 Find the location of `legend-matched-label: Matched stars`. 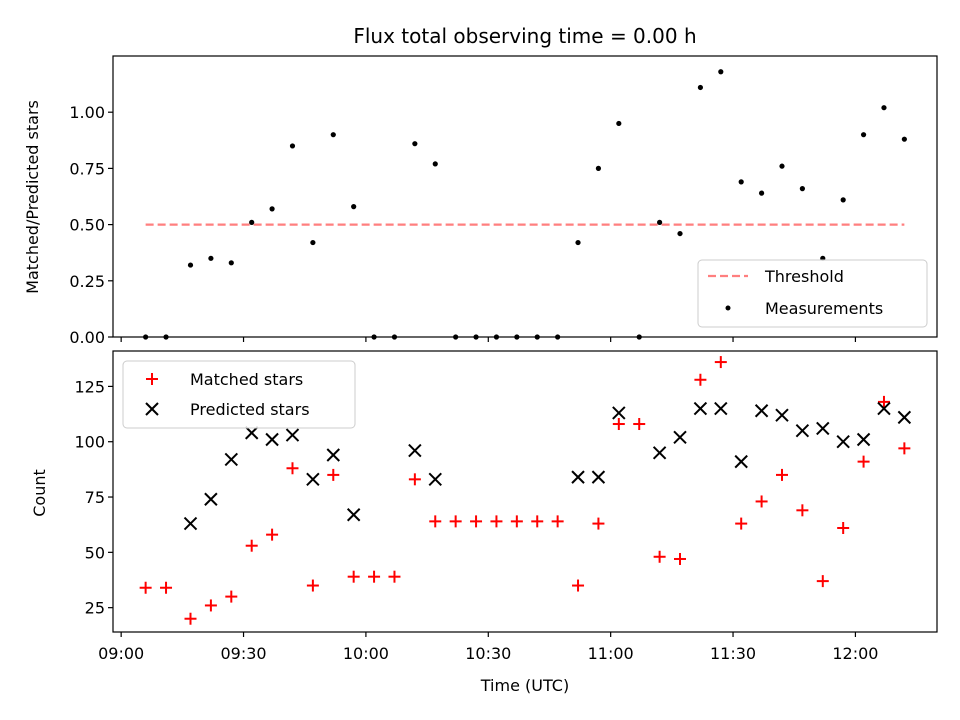

legend-matched-label: Matched stars is located at coordinates (246, 379).